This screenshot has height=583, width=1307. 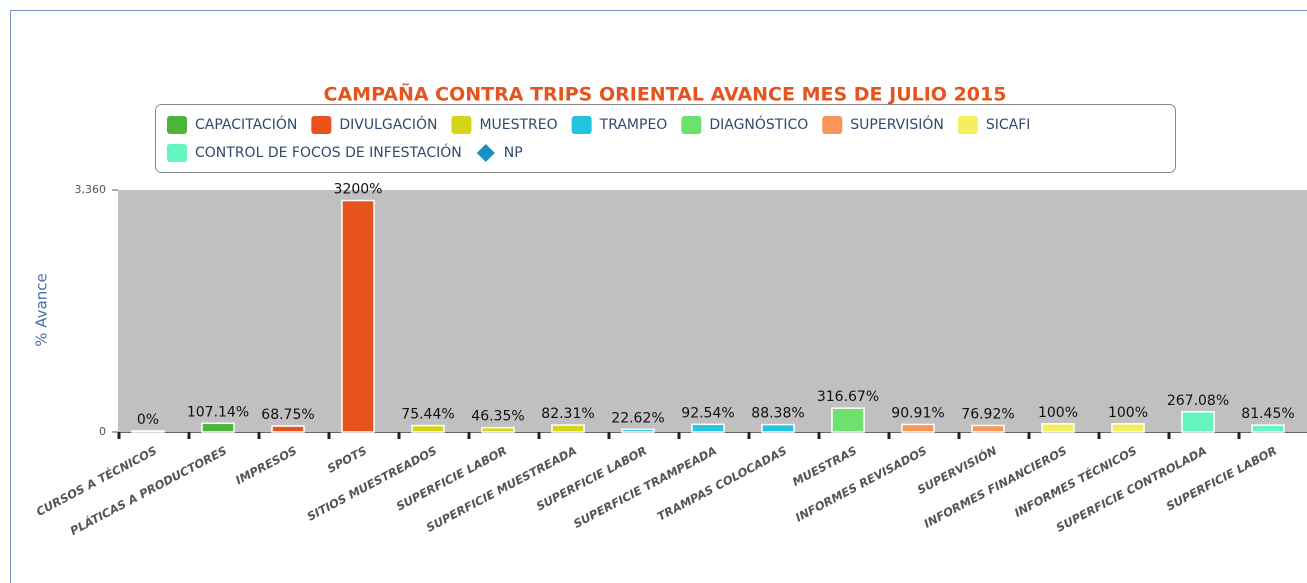 What do you see at coordinates (91, 189) in the screenshot?
I see `y-tick-label: 3,360` at bounding box center [91, 189].